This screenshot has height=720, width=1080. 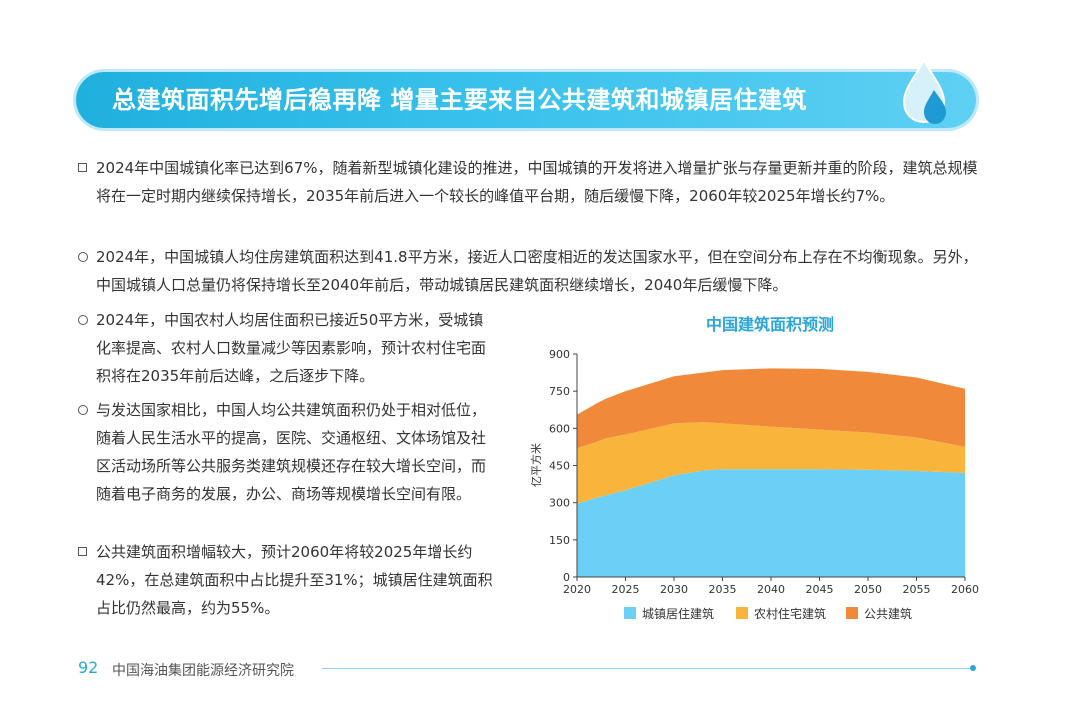 I want to click on x-tick-label: 2035, so click(x=723, y=589).